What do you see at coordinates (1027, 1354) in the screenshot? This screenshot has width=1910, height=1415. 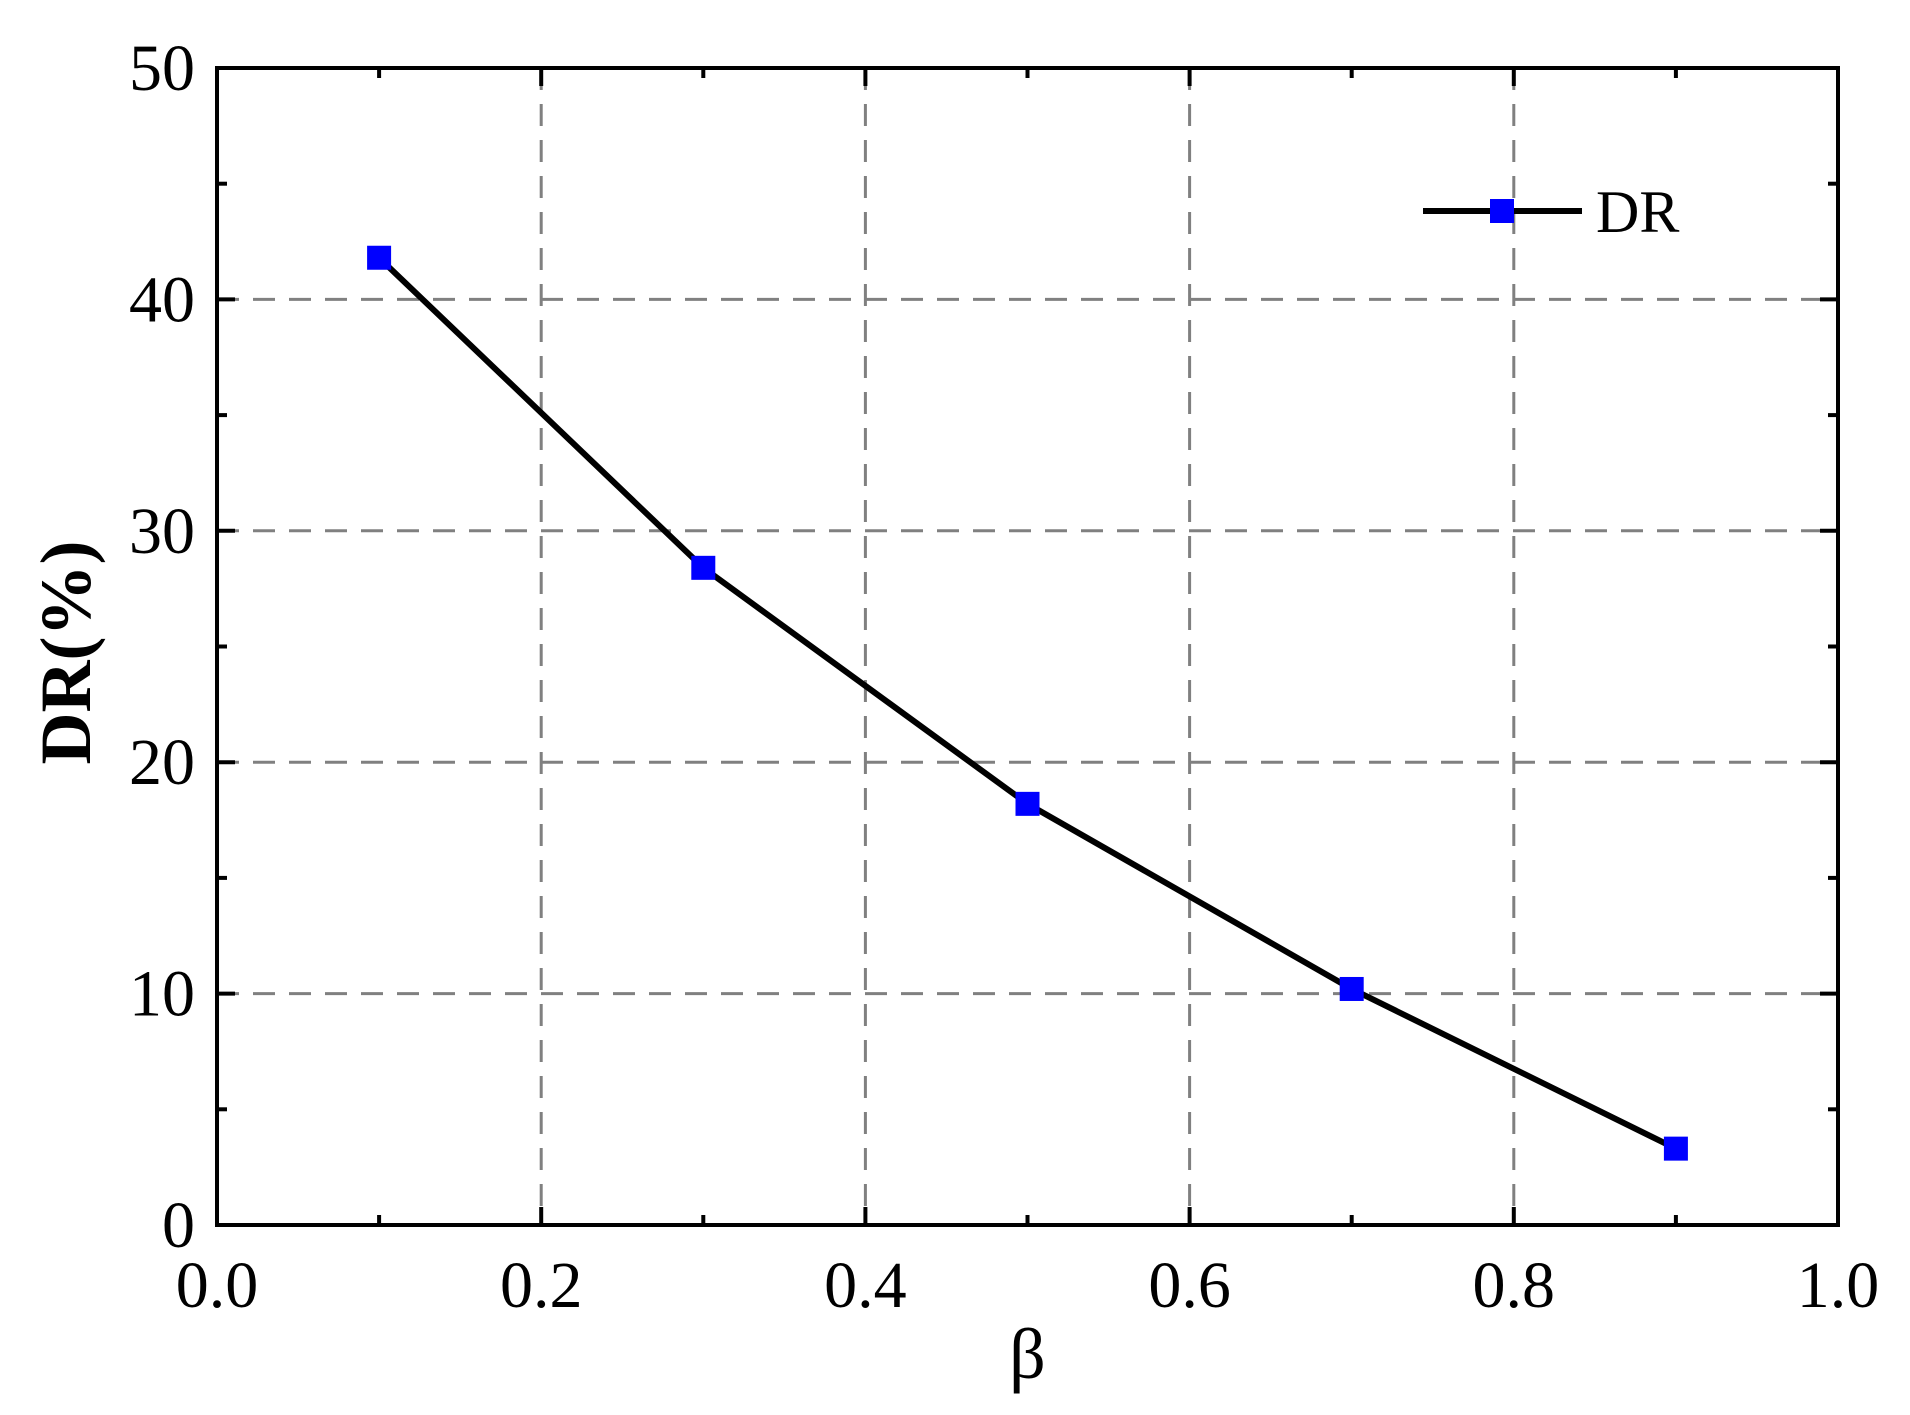 I see `x-axis-title: β` at bounding box center [1027, 1354].